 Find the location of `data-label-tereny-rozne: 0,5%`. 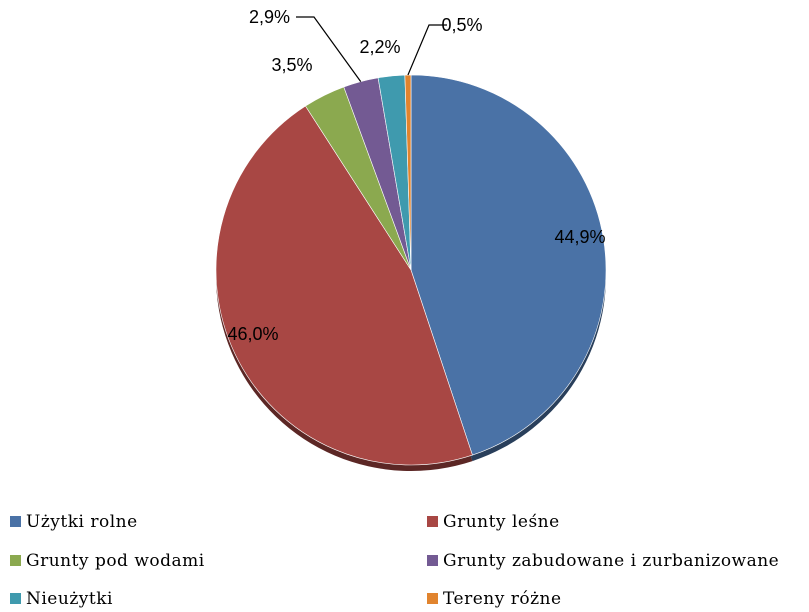

data-label-tereny-rozne: 0,5% is located at coordinates (461, 25).